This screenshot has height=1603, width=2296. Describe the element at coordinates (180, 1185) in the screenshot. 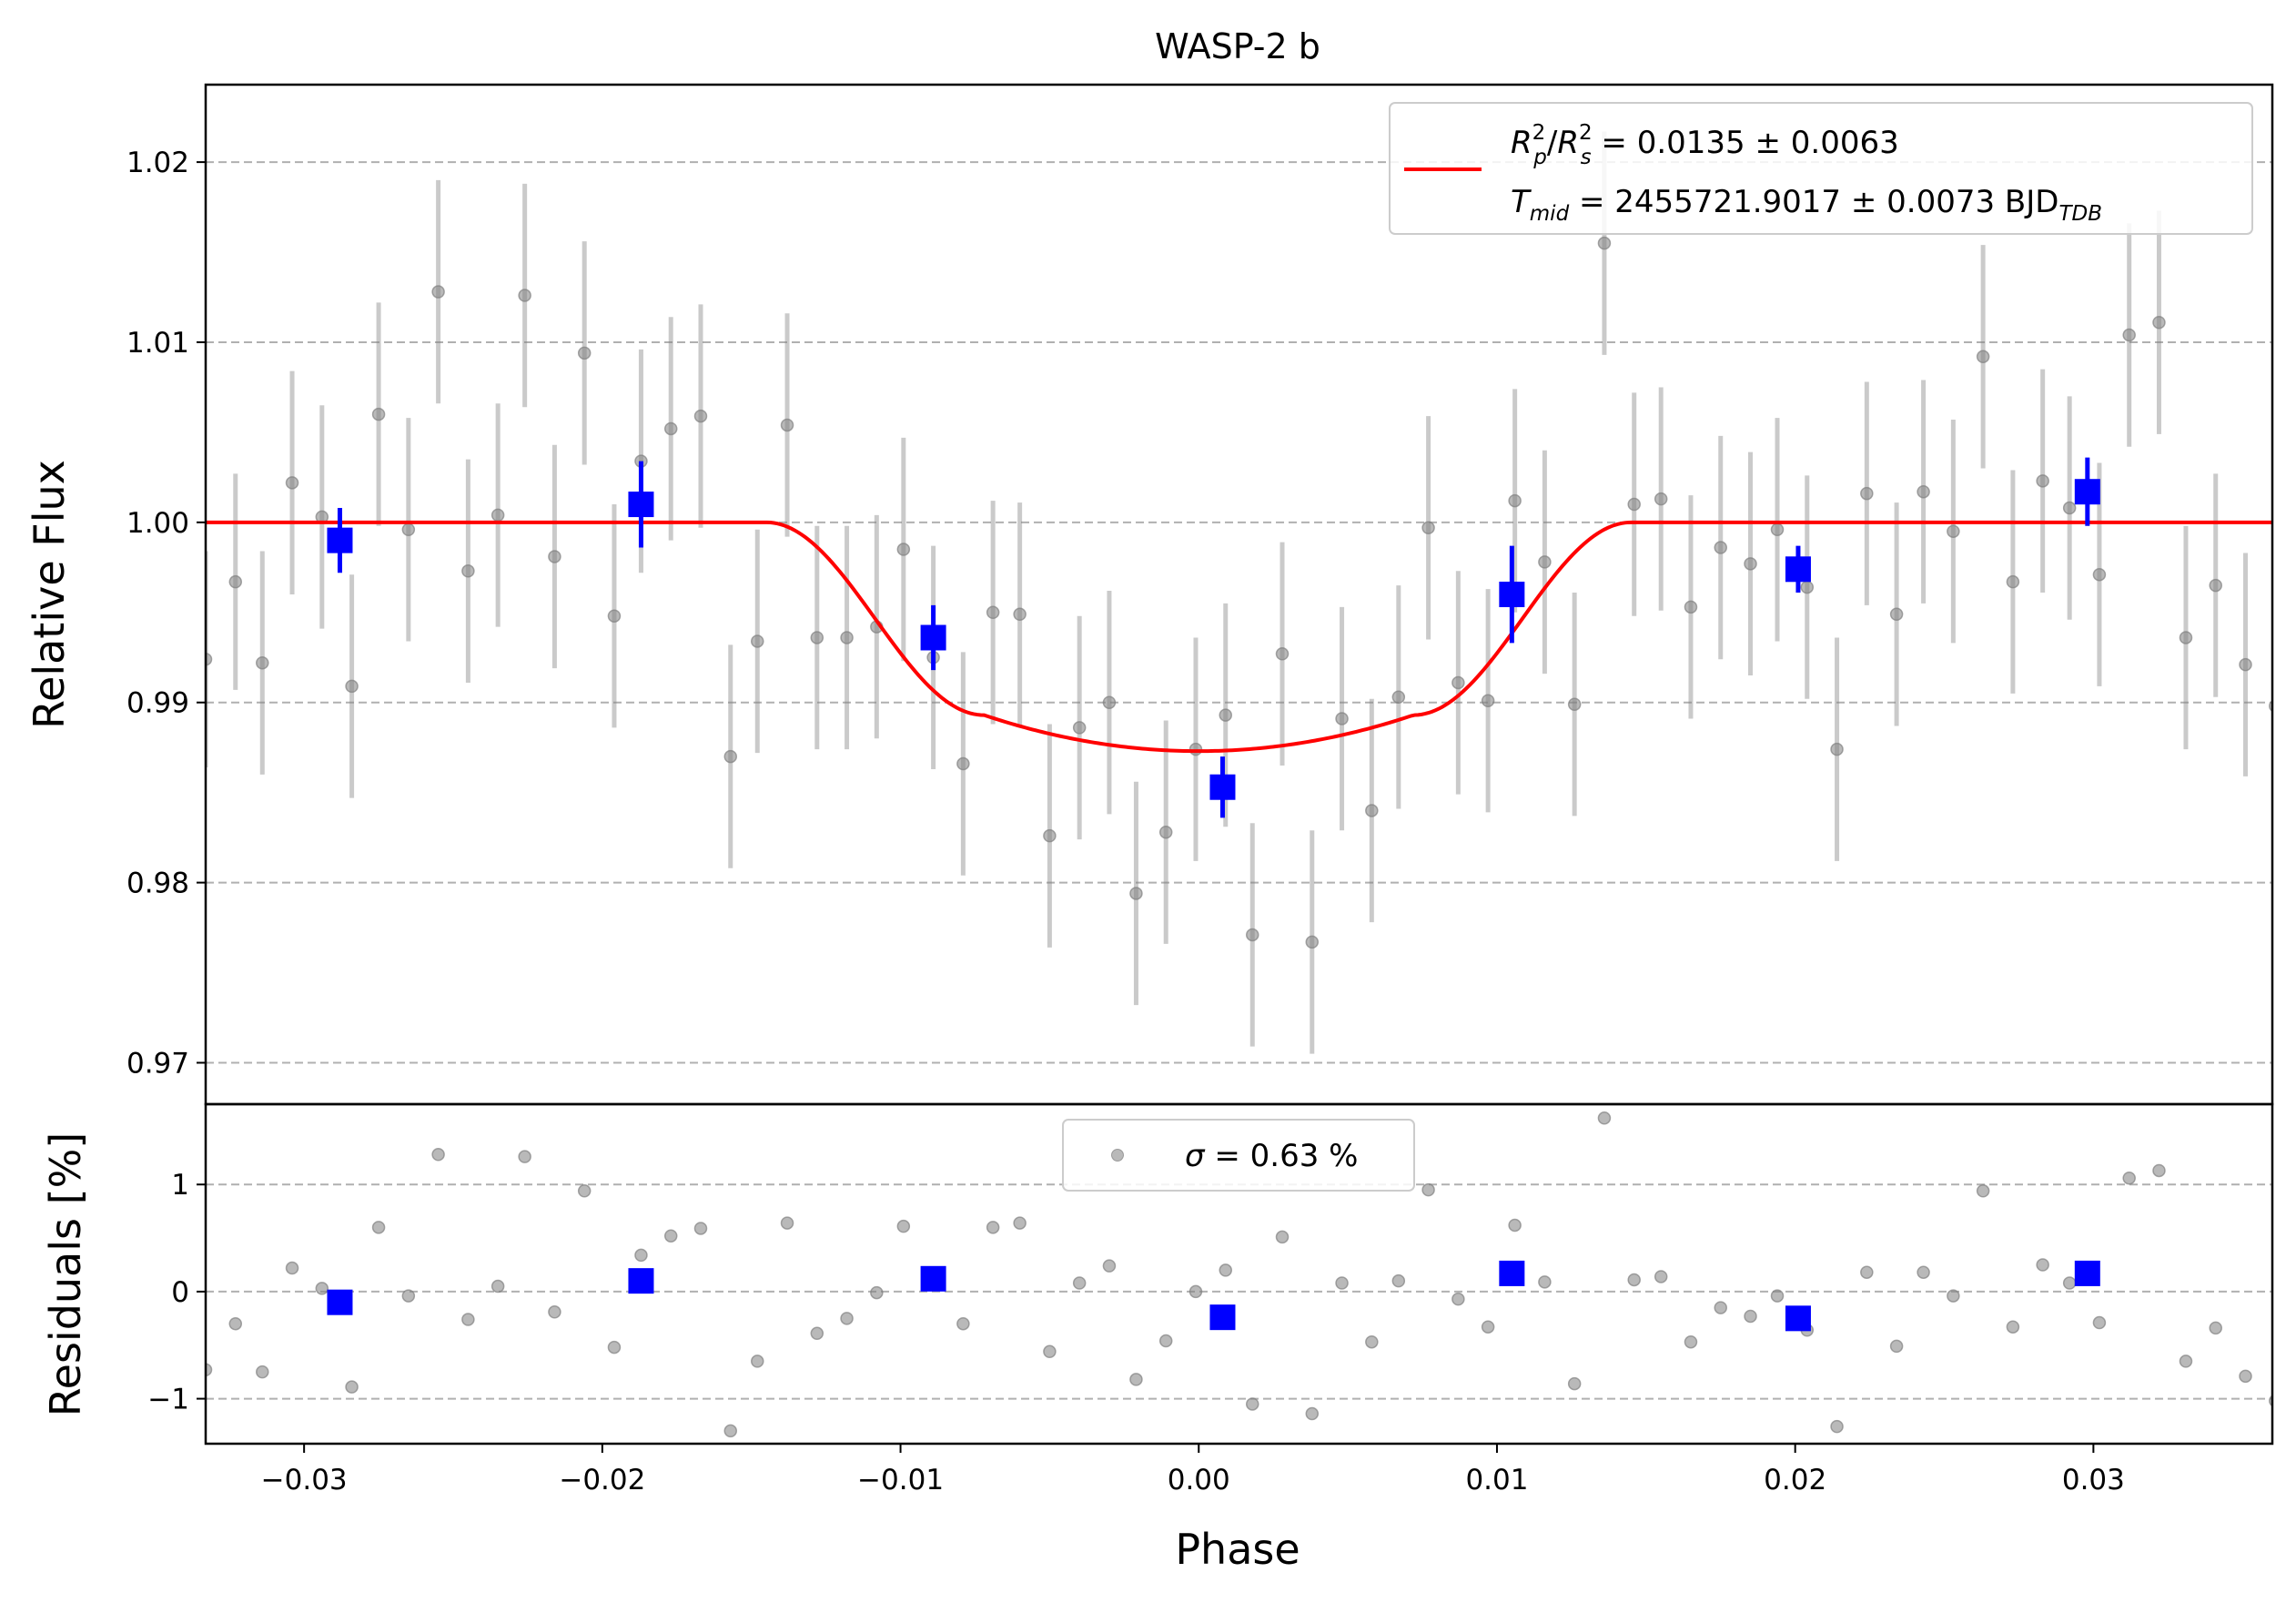

I see `bottom-y-tick-label: 1` at that location.